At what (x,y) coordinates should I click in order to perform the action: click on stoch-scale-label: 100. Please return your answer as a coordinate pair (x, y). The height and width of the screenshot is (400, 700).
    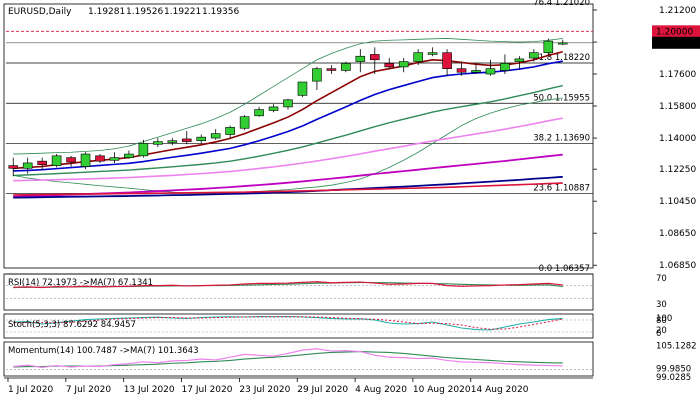
    Looking at the image, I should click on (664, 319).